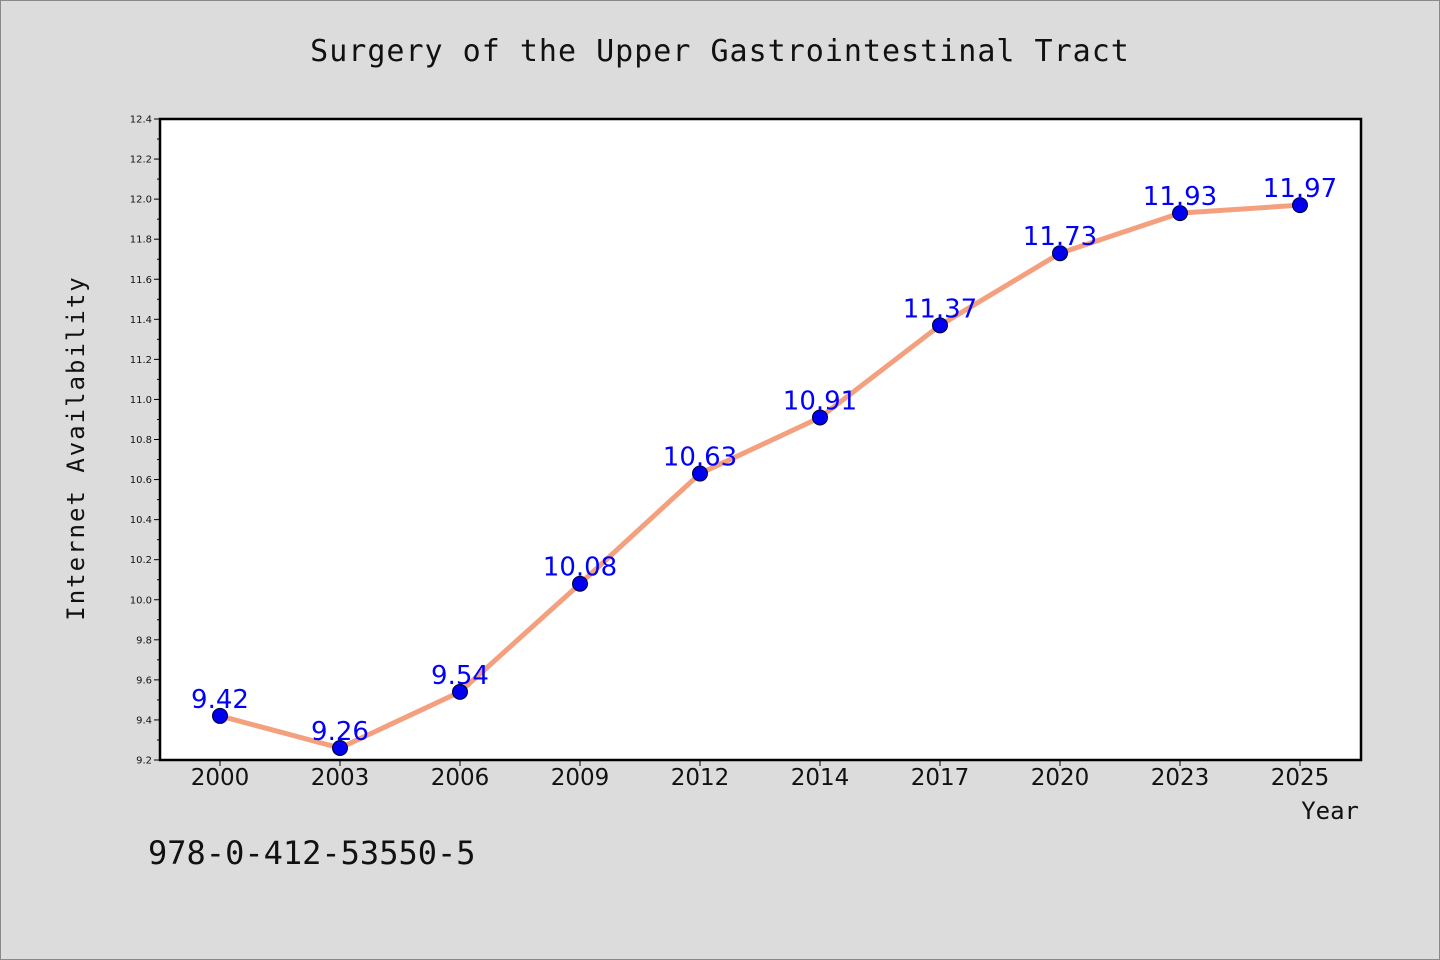 The width and height of the screenshot is (1440, 960). What do you see at coordinates (700, 778) in the screenshot?
I see `x-tick-label: 2012` at bounding box center [700, 778].